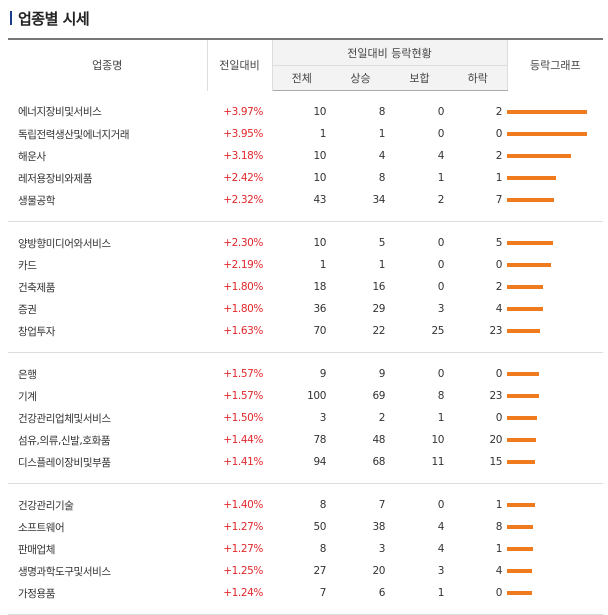 The height and width of the screenshot is (615, 608). I want to click on table-row: 디스플레이장비및부품 +1.41% 94 68 11 15, so click(306, 467).